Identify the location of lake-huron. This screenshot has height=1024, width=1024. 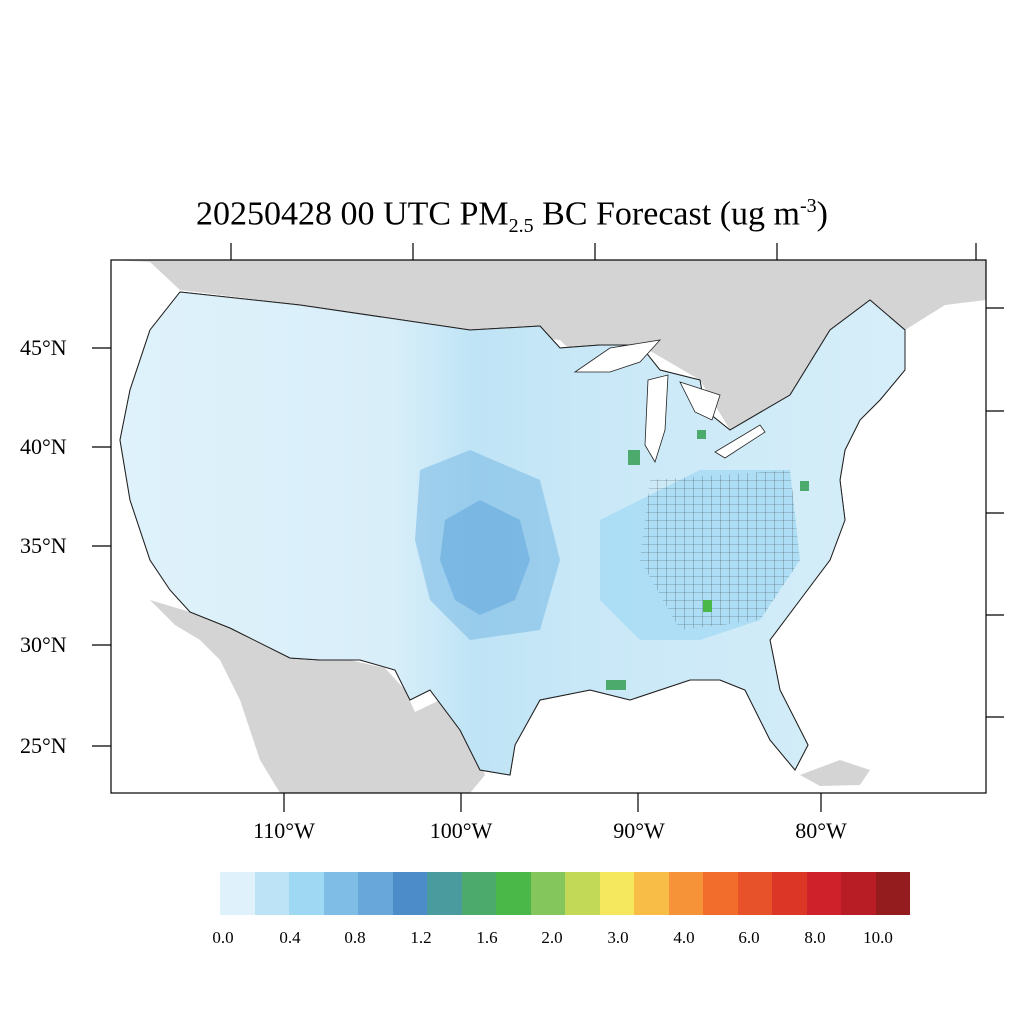
(700, 401).